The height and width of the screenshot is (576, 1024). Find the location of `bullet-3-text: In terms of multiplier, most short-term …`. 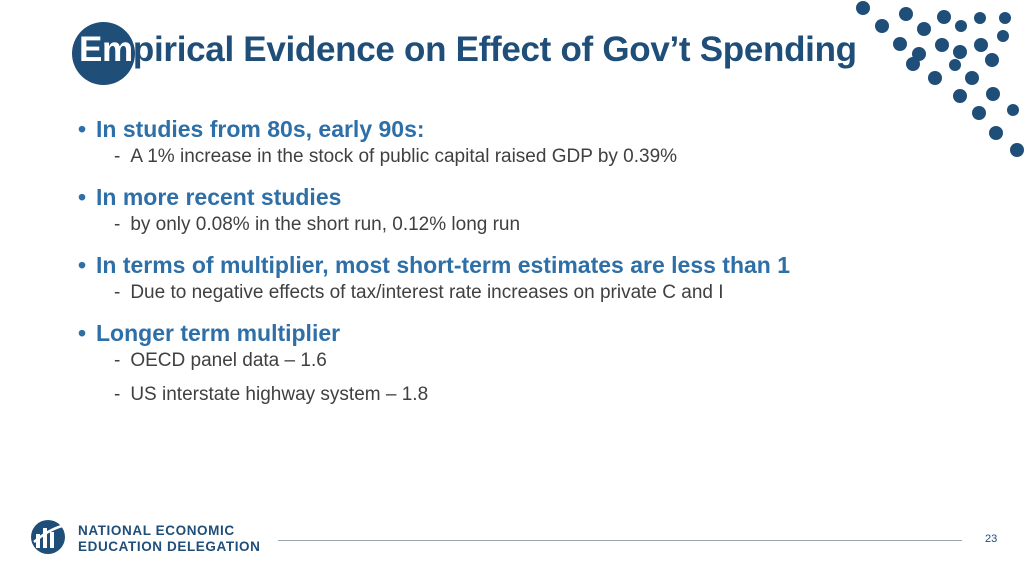

bullet-3-text: In terms of multiplier, most short-term … is located at coordinates (443, 265).